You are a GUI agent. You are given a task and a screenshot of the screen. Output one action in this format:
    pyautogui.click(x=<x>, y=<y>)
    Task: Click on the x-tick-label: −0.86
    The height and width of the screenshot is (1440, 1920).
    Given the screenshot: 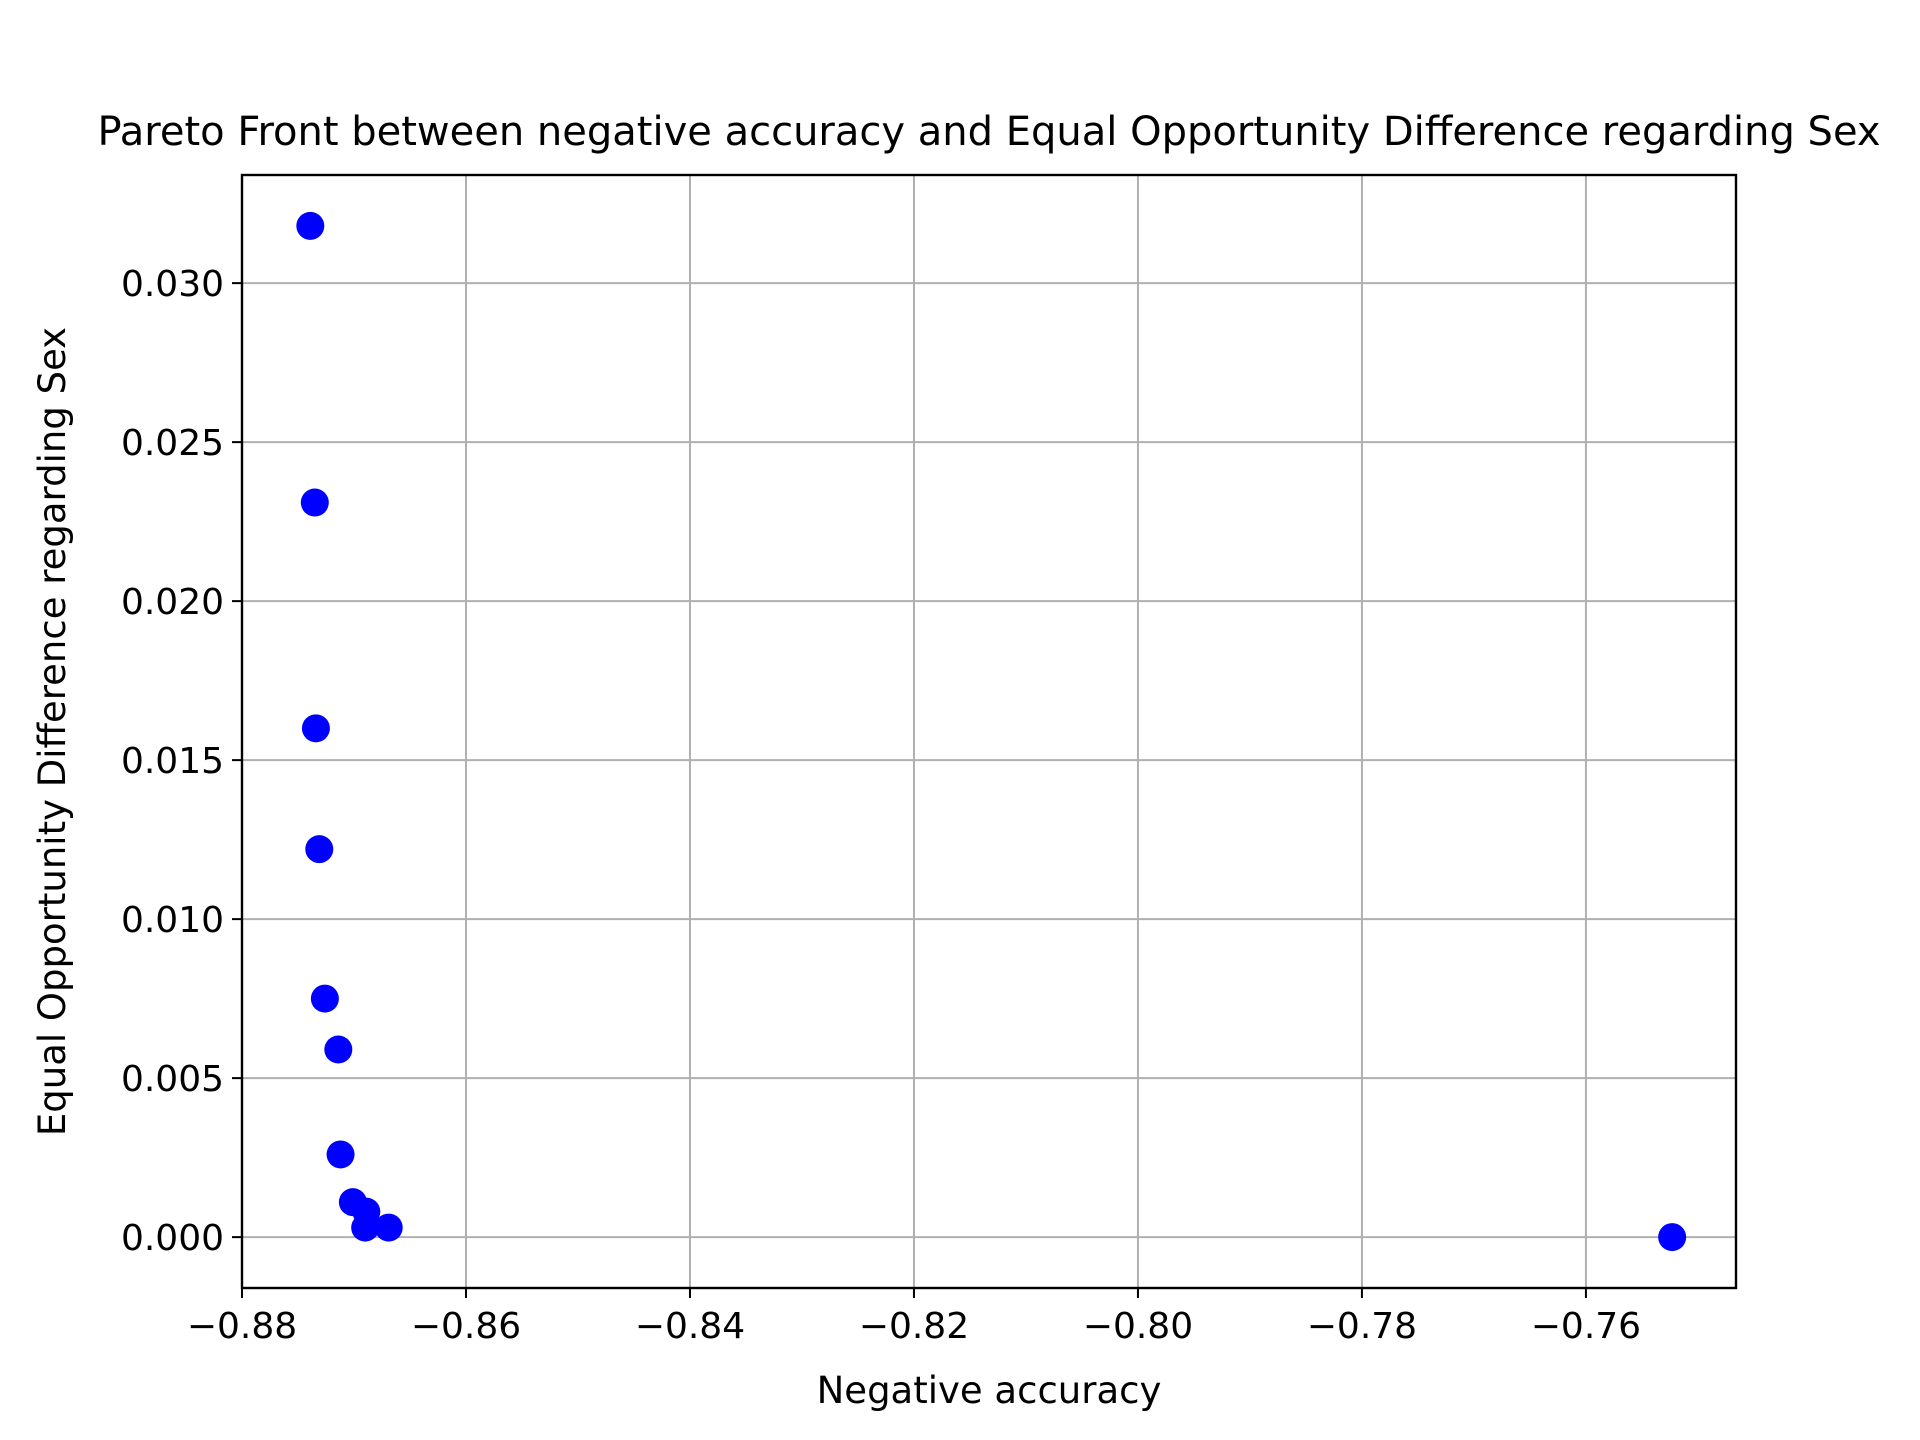 What is the action you would take?
    pyautogui.click(x=466, y=1326)
    